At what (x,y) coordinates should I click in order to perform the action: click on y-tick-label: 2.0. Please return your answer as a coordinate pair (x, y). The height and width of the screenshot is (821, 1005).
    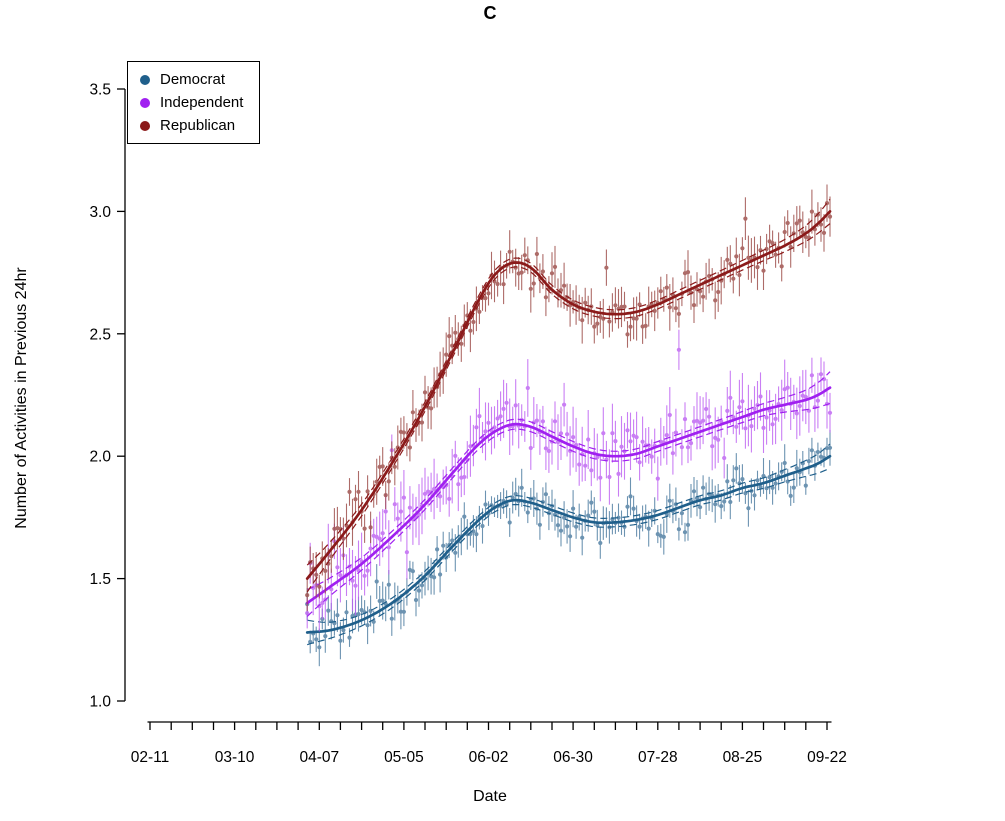
    Looking at the image, I should click on (100, 457).